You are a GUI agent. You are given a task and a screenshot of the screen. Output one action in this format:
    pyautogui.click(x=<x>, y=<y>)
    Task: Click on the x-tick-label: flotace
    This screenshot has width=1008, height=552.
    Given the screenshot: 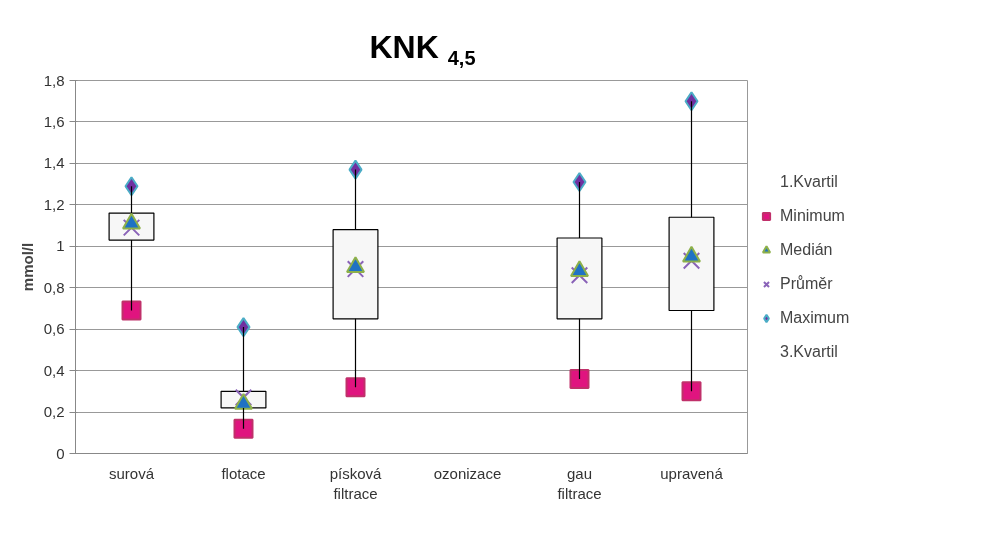 What is the action you would take?
    pyautogui.click(x=243, y=473)
    